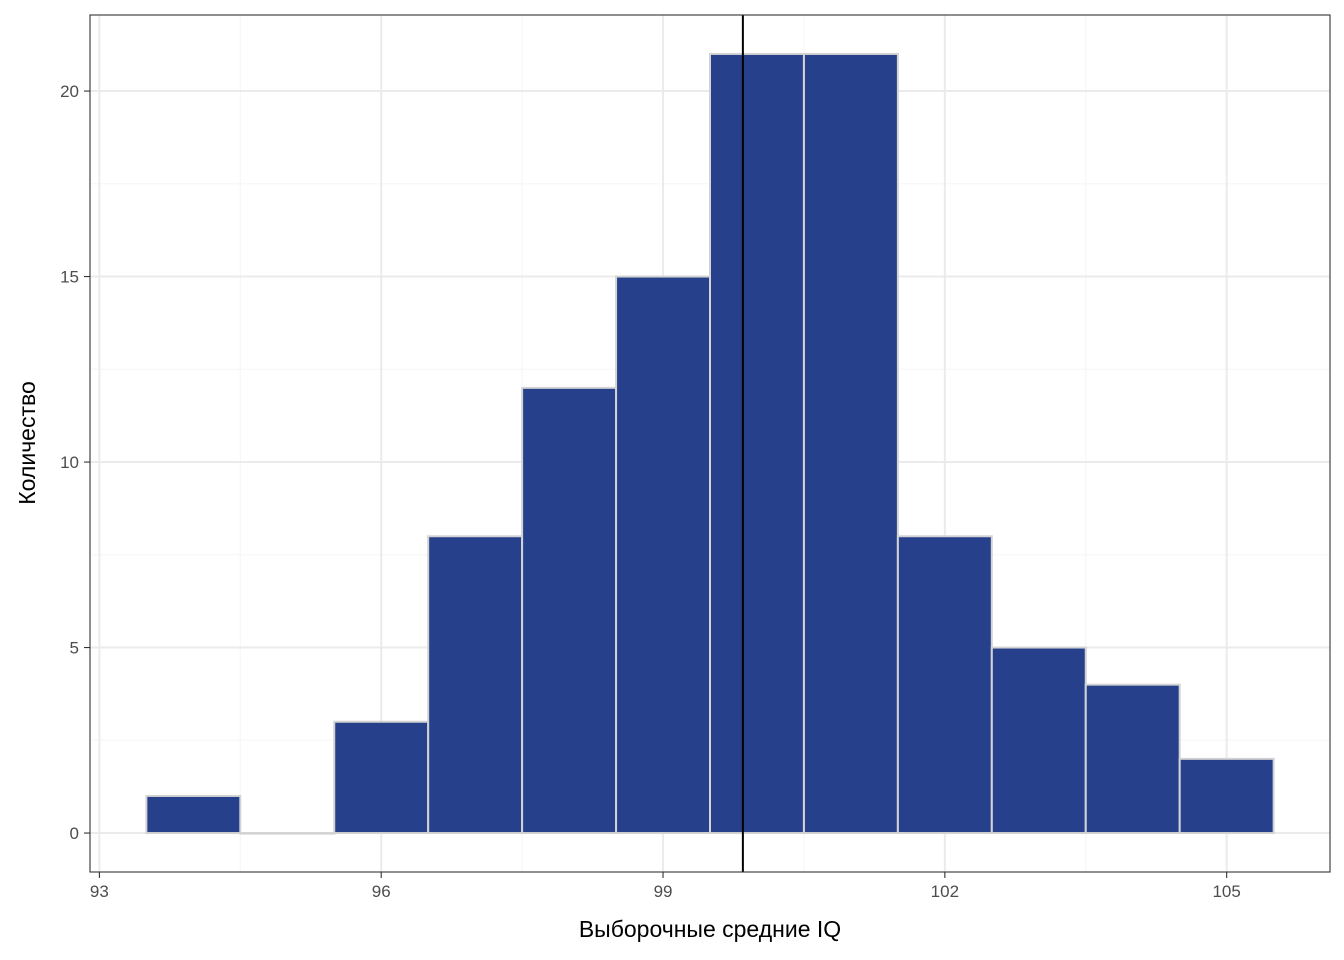  What do you see at coordinates (74, 833) in the screenshot?
I see `y-tick-label: 0` at bounding box center [74, 833].